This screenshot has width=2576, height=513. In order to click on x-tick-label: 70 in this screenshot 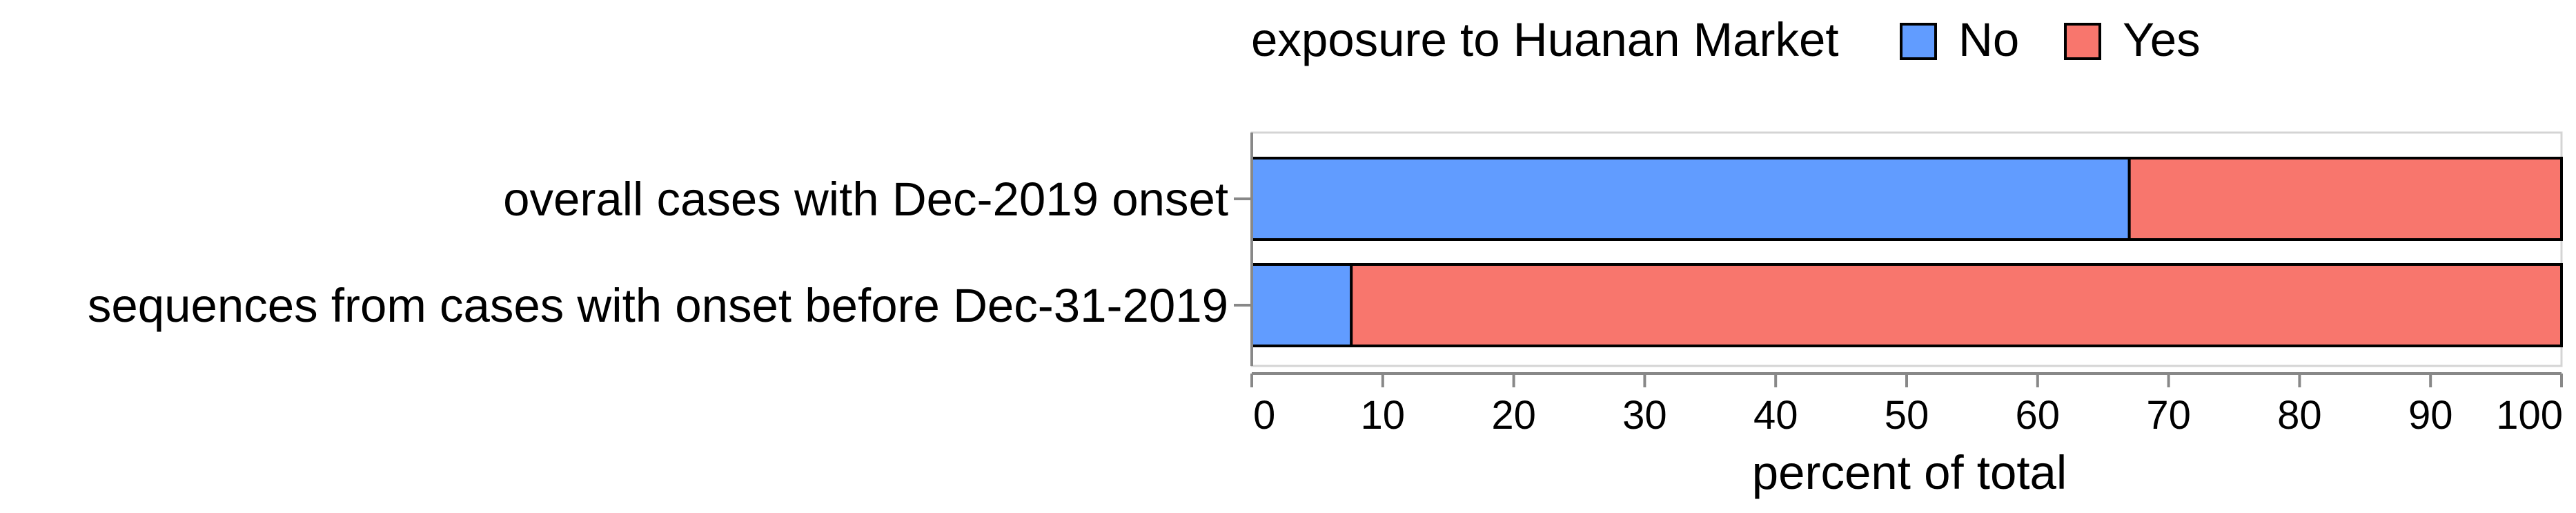, I will do `click(2168, 416)`.